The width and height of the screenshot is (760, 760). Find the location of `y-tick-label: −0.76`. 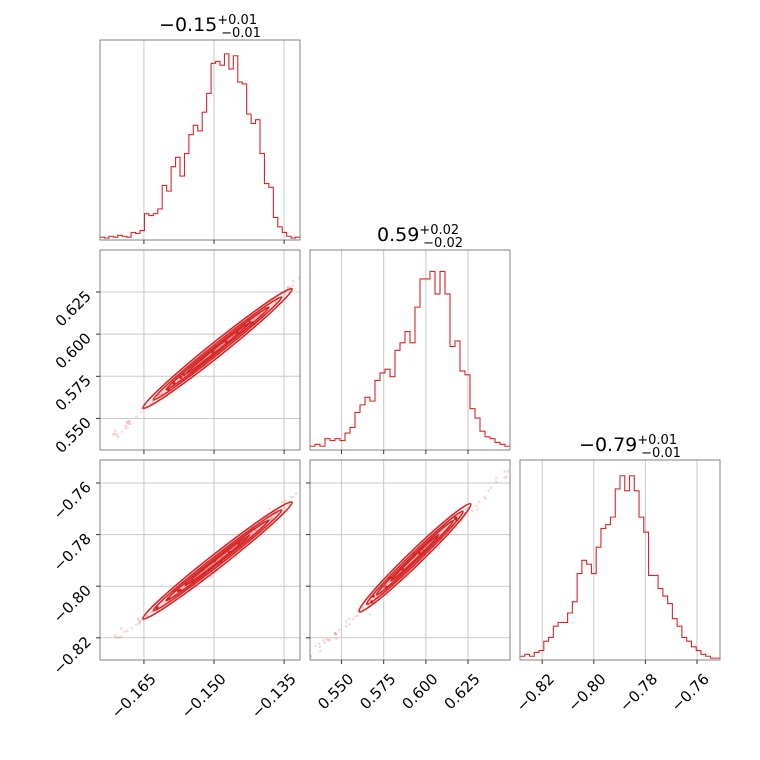

y-tick-label: −0.76 is located at coordinates (72, 500).